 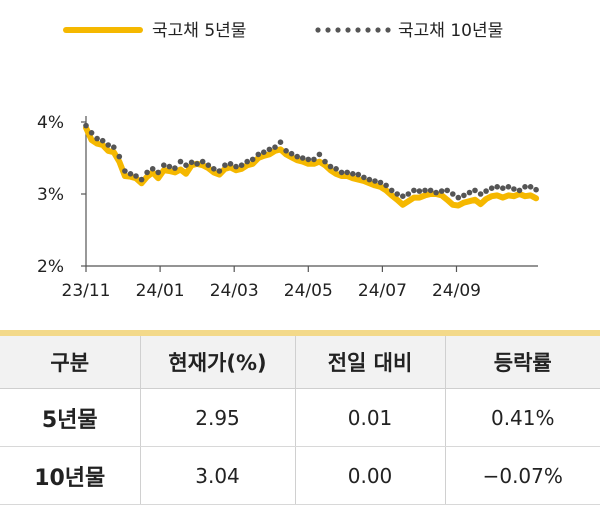 I want to click on series-5y-line, so click(x=311, y=166).